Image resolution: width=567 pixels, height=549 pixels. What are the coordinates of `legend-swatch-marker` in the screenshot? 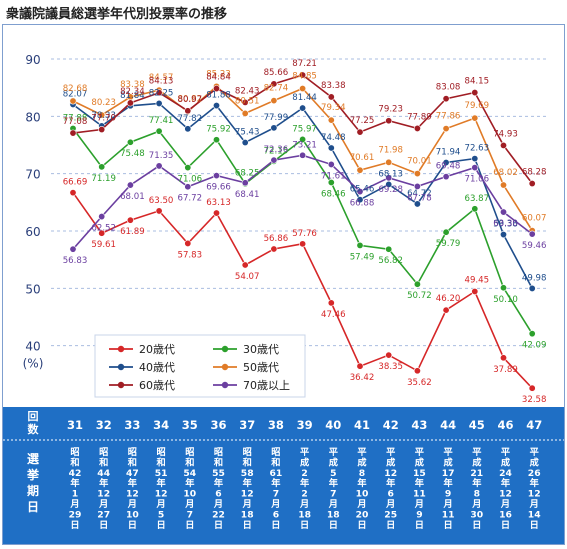 It's located at (121, 367).